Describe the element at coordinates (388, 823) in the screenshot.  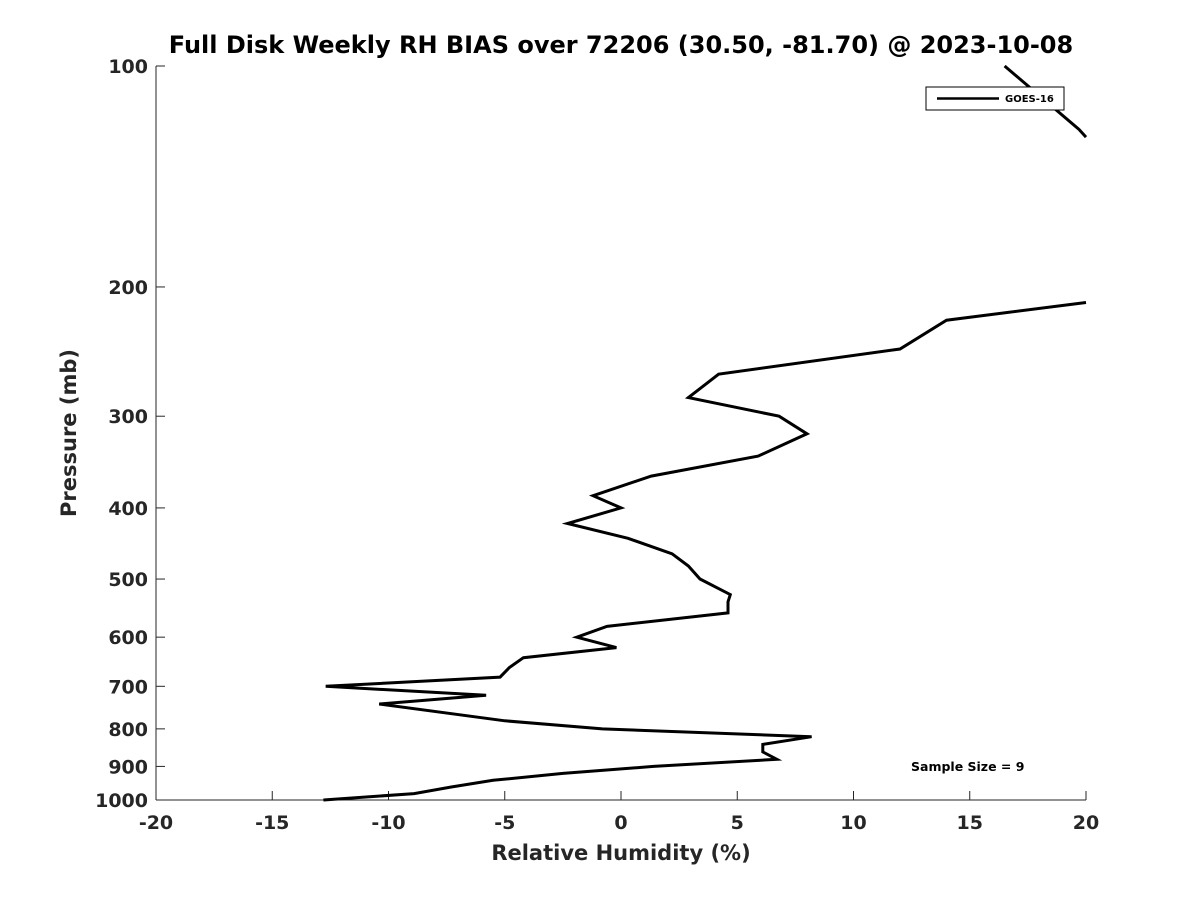
I see `x-tick-label: -10` at that location.